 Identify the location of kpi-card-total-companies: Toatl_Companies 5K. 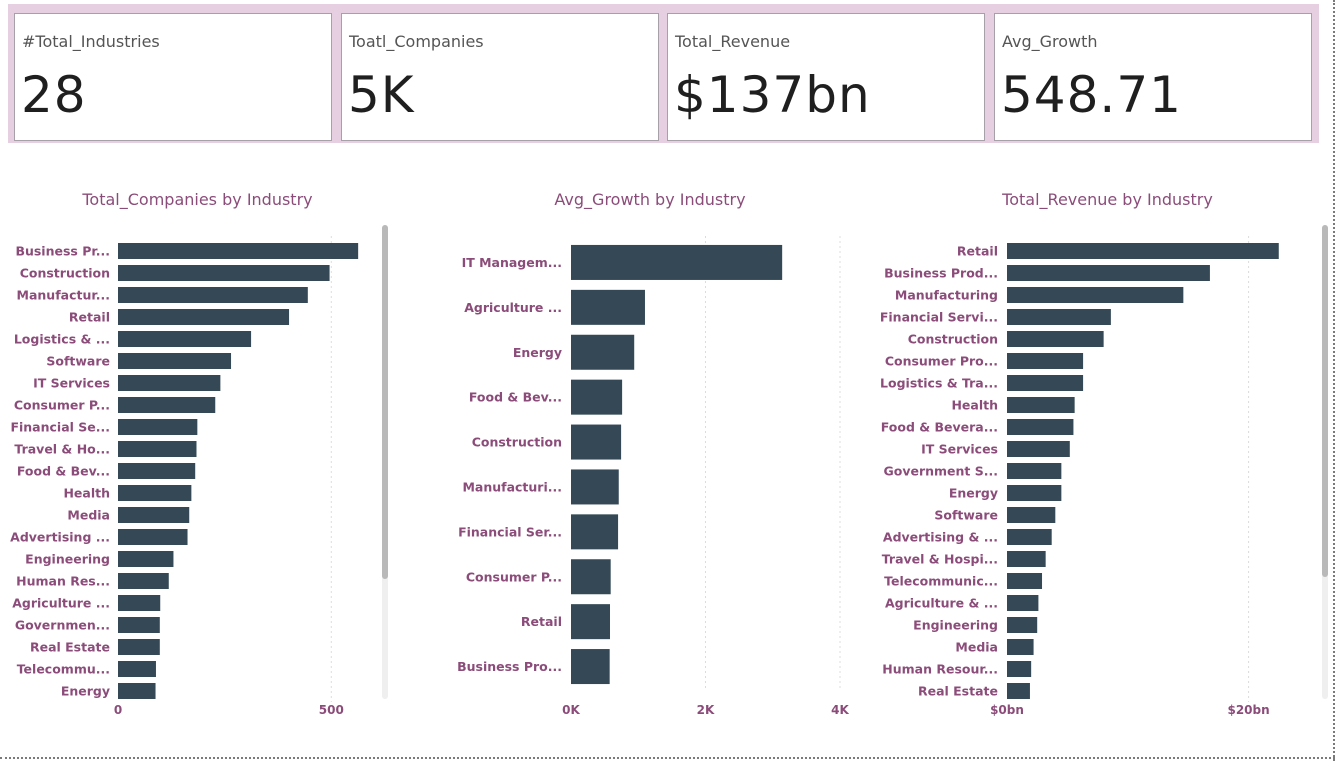
(500, 77).